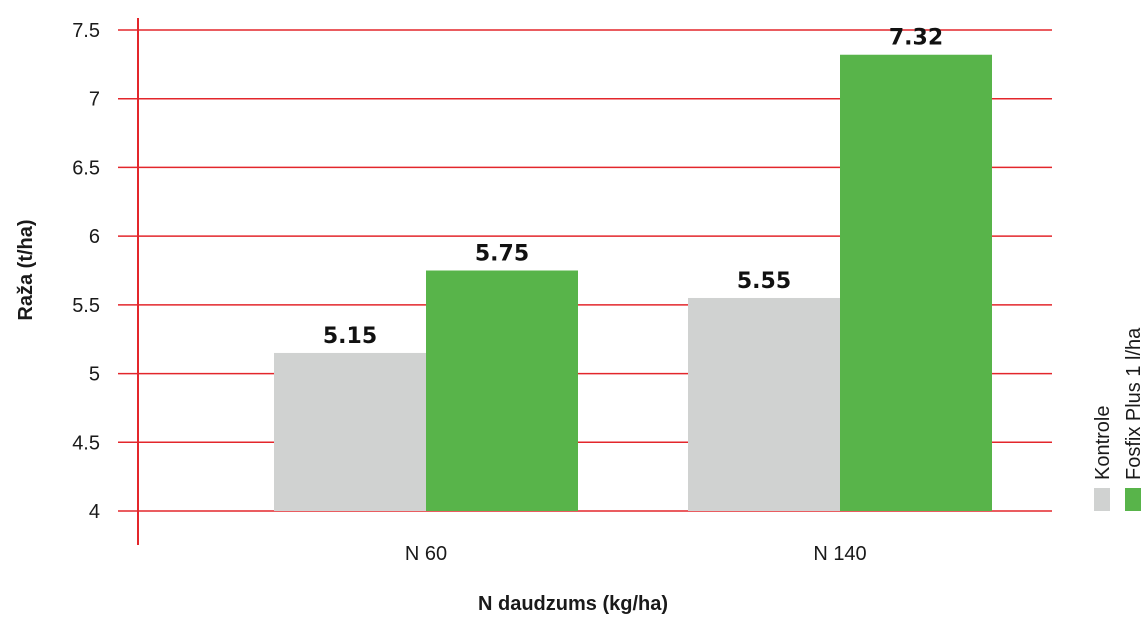 The height and width of the screenshot is (617, 1146). I want to click on data-label: 7.32, so click(916, 38).